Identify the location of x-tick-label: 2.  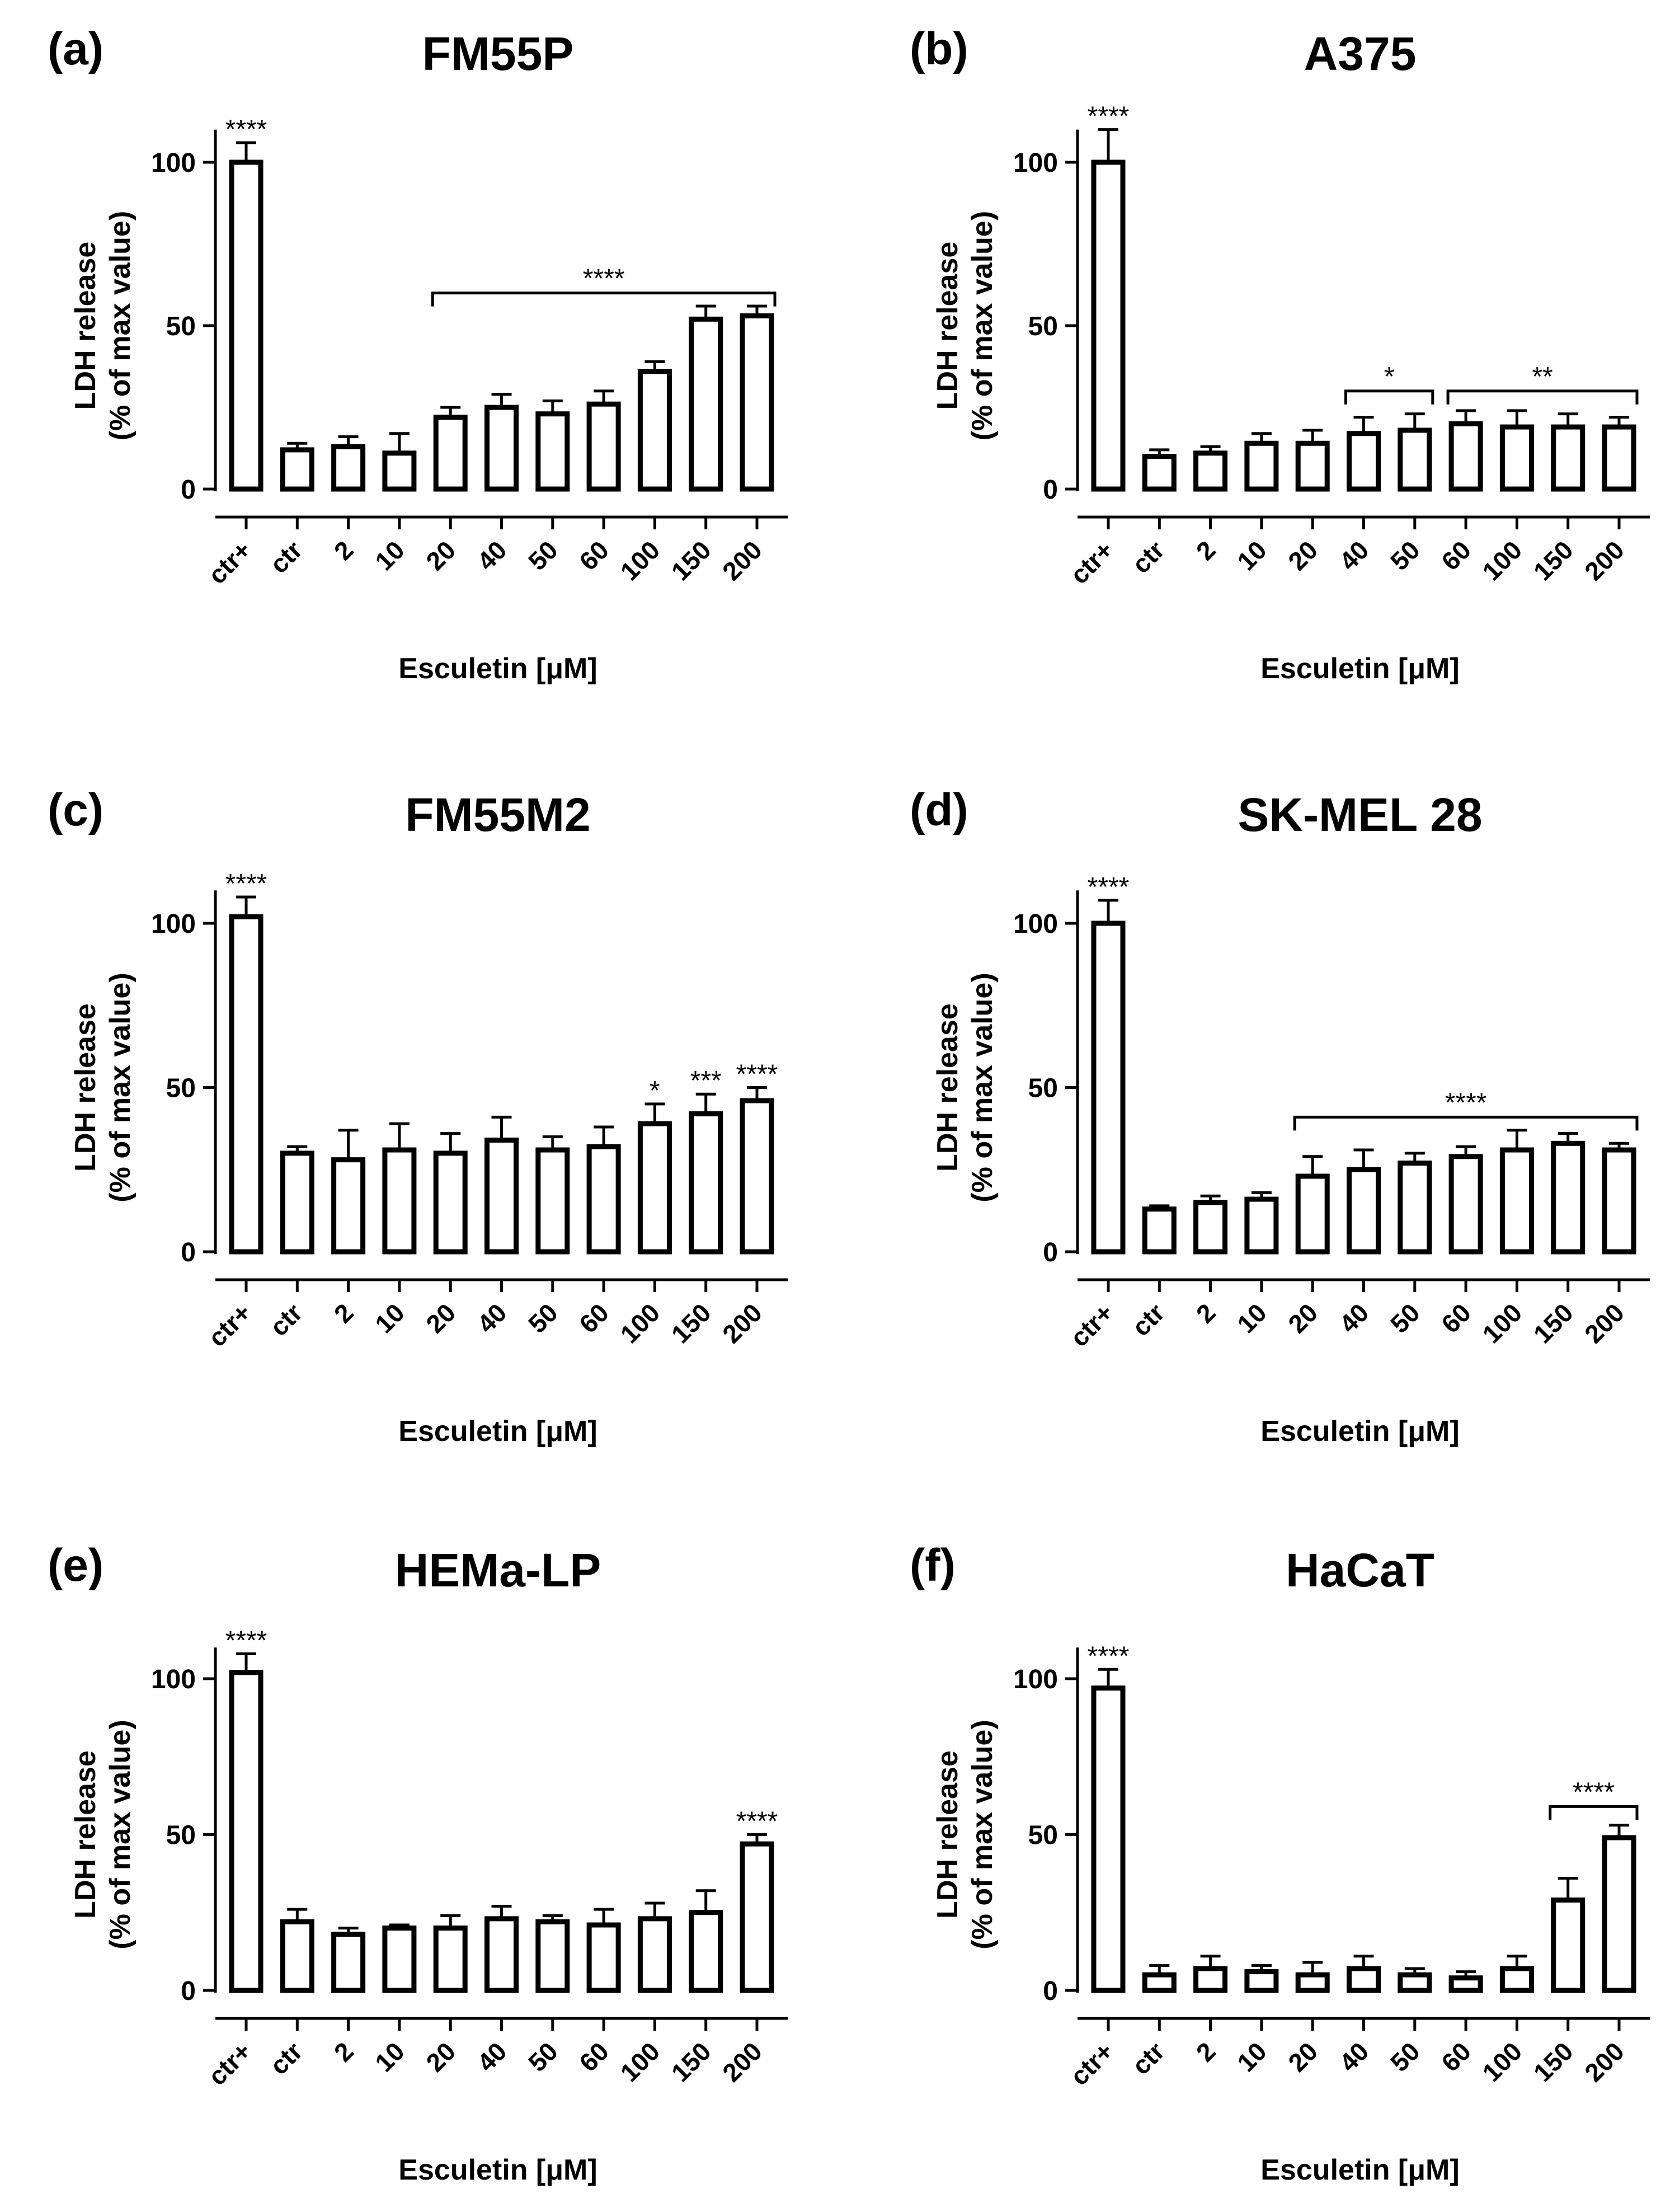
(1206, 2052).